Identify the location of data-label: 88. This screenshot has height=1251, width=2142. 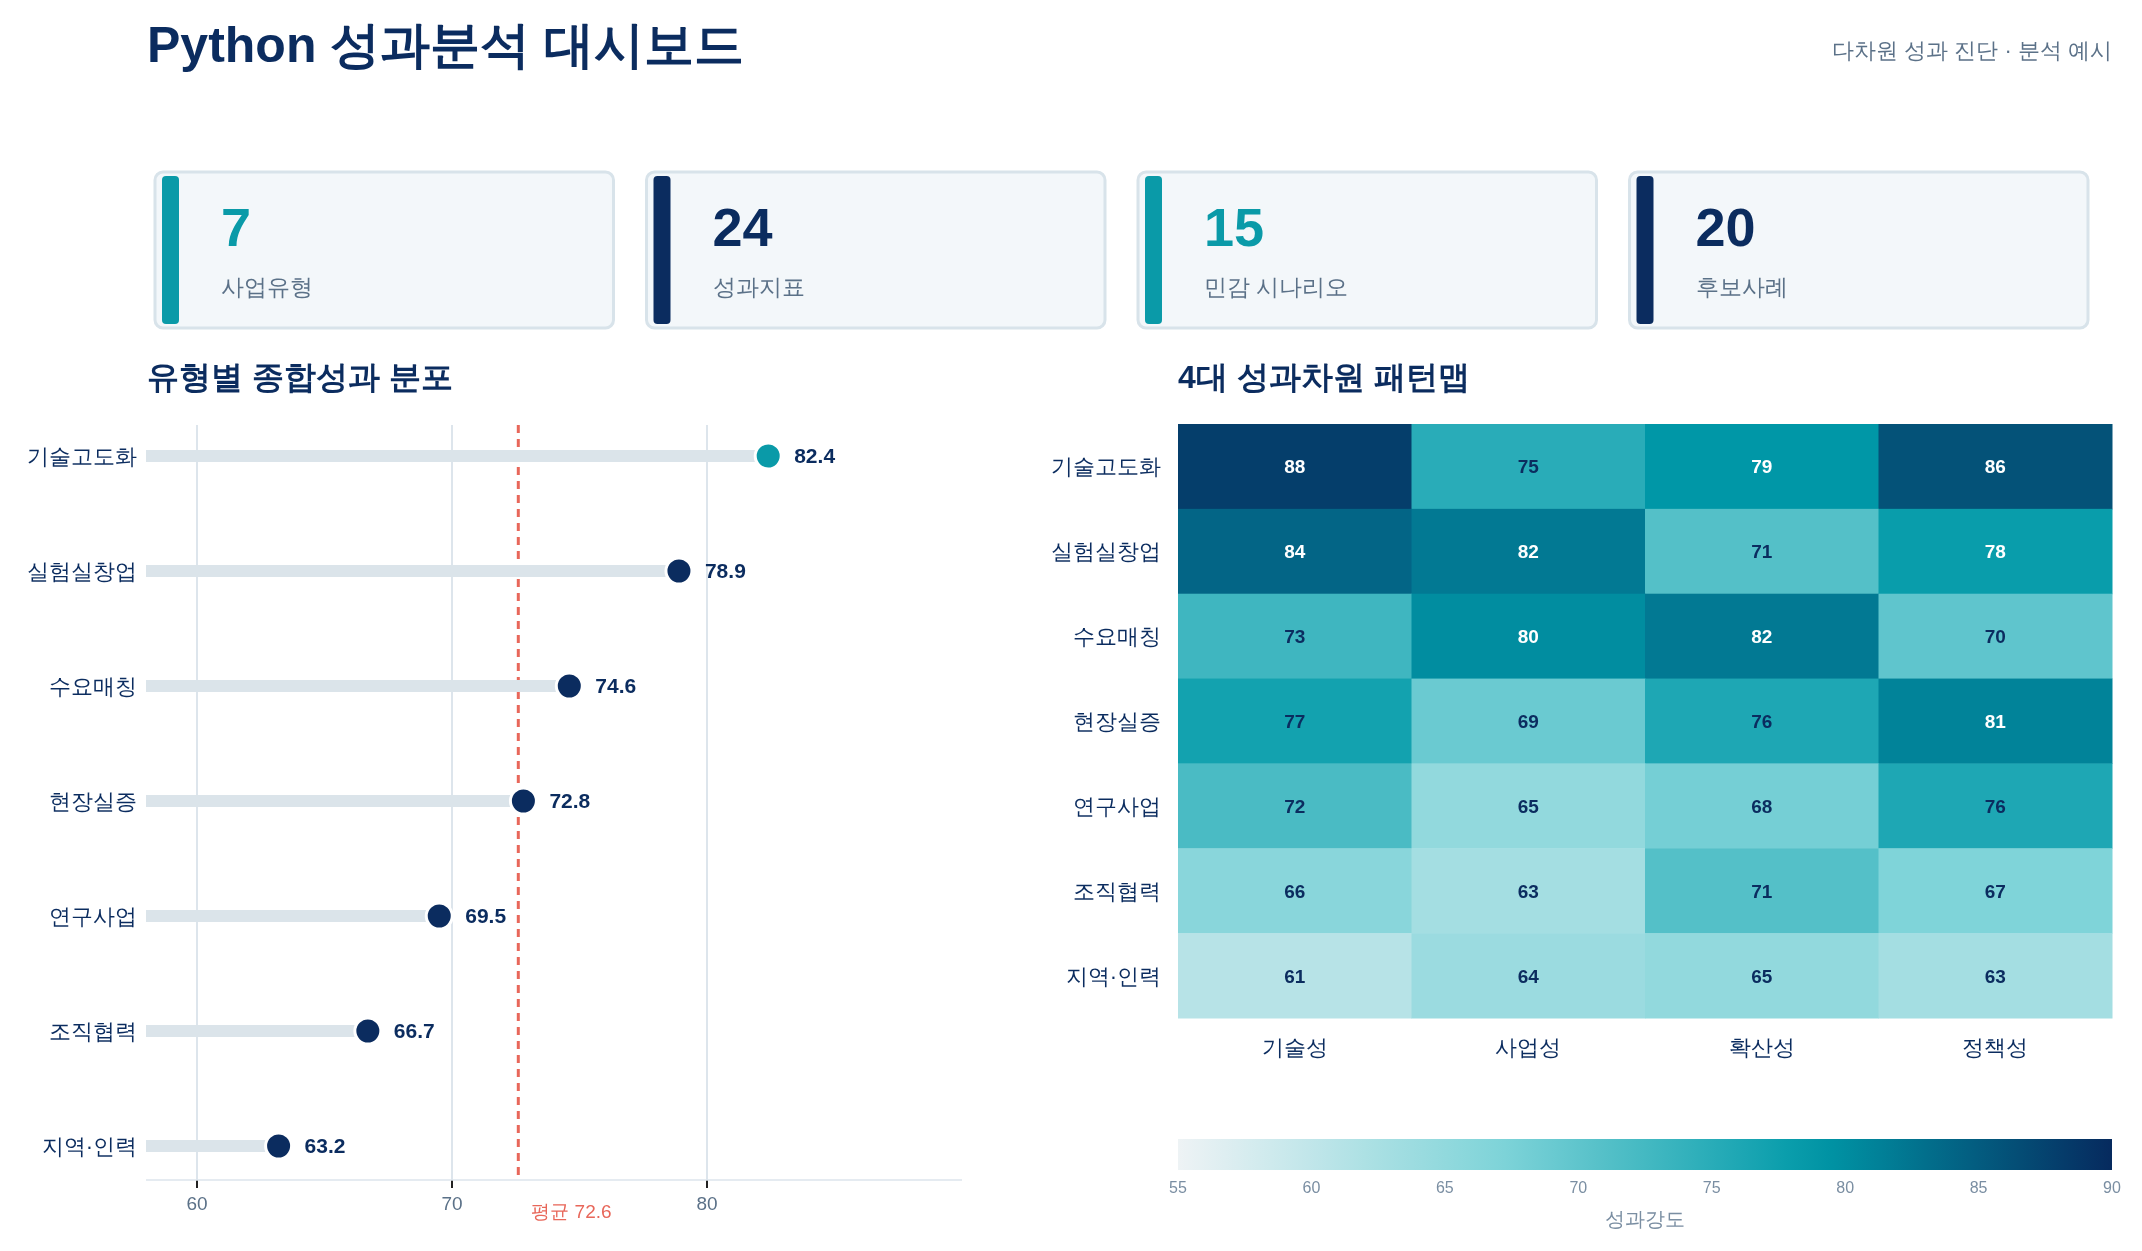
(1295, 467).